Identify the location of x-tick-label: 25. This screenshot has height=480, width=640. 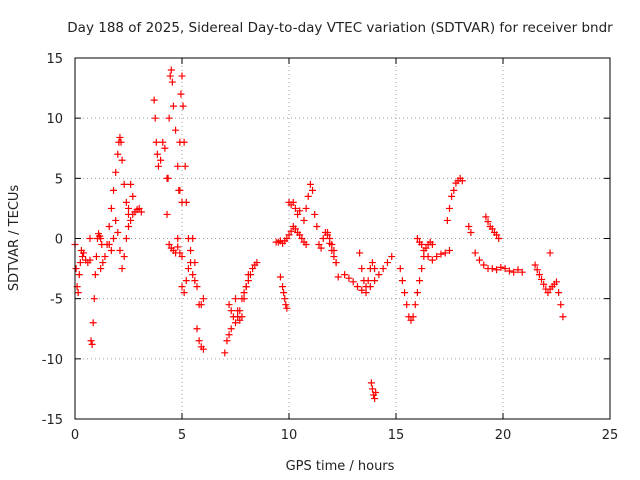
(610, 435).